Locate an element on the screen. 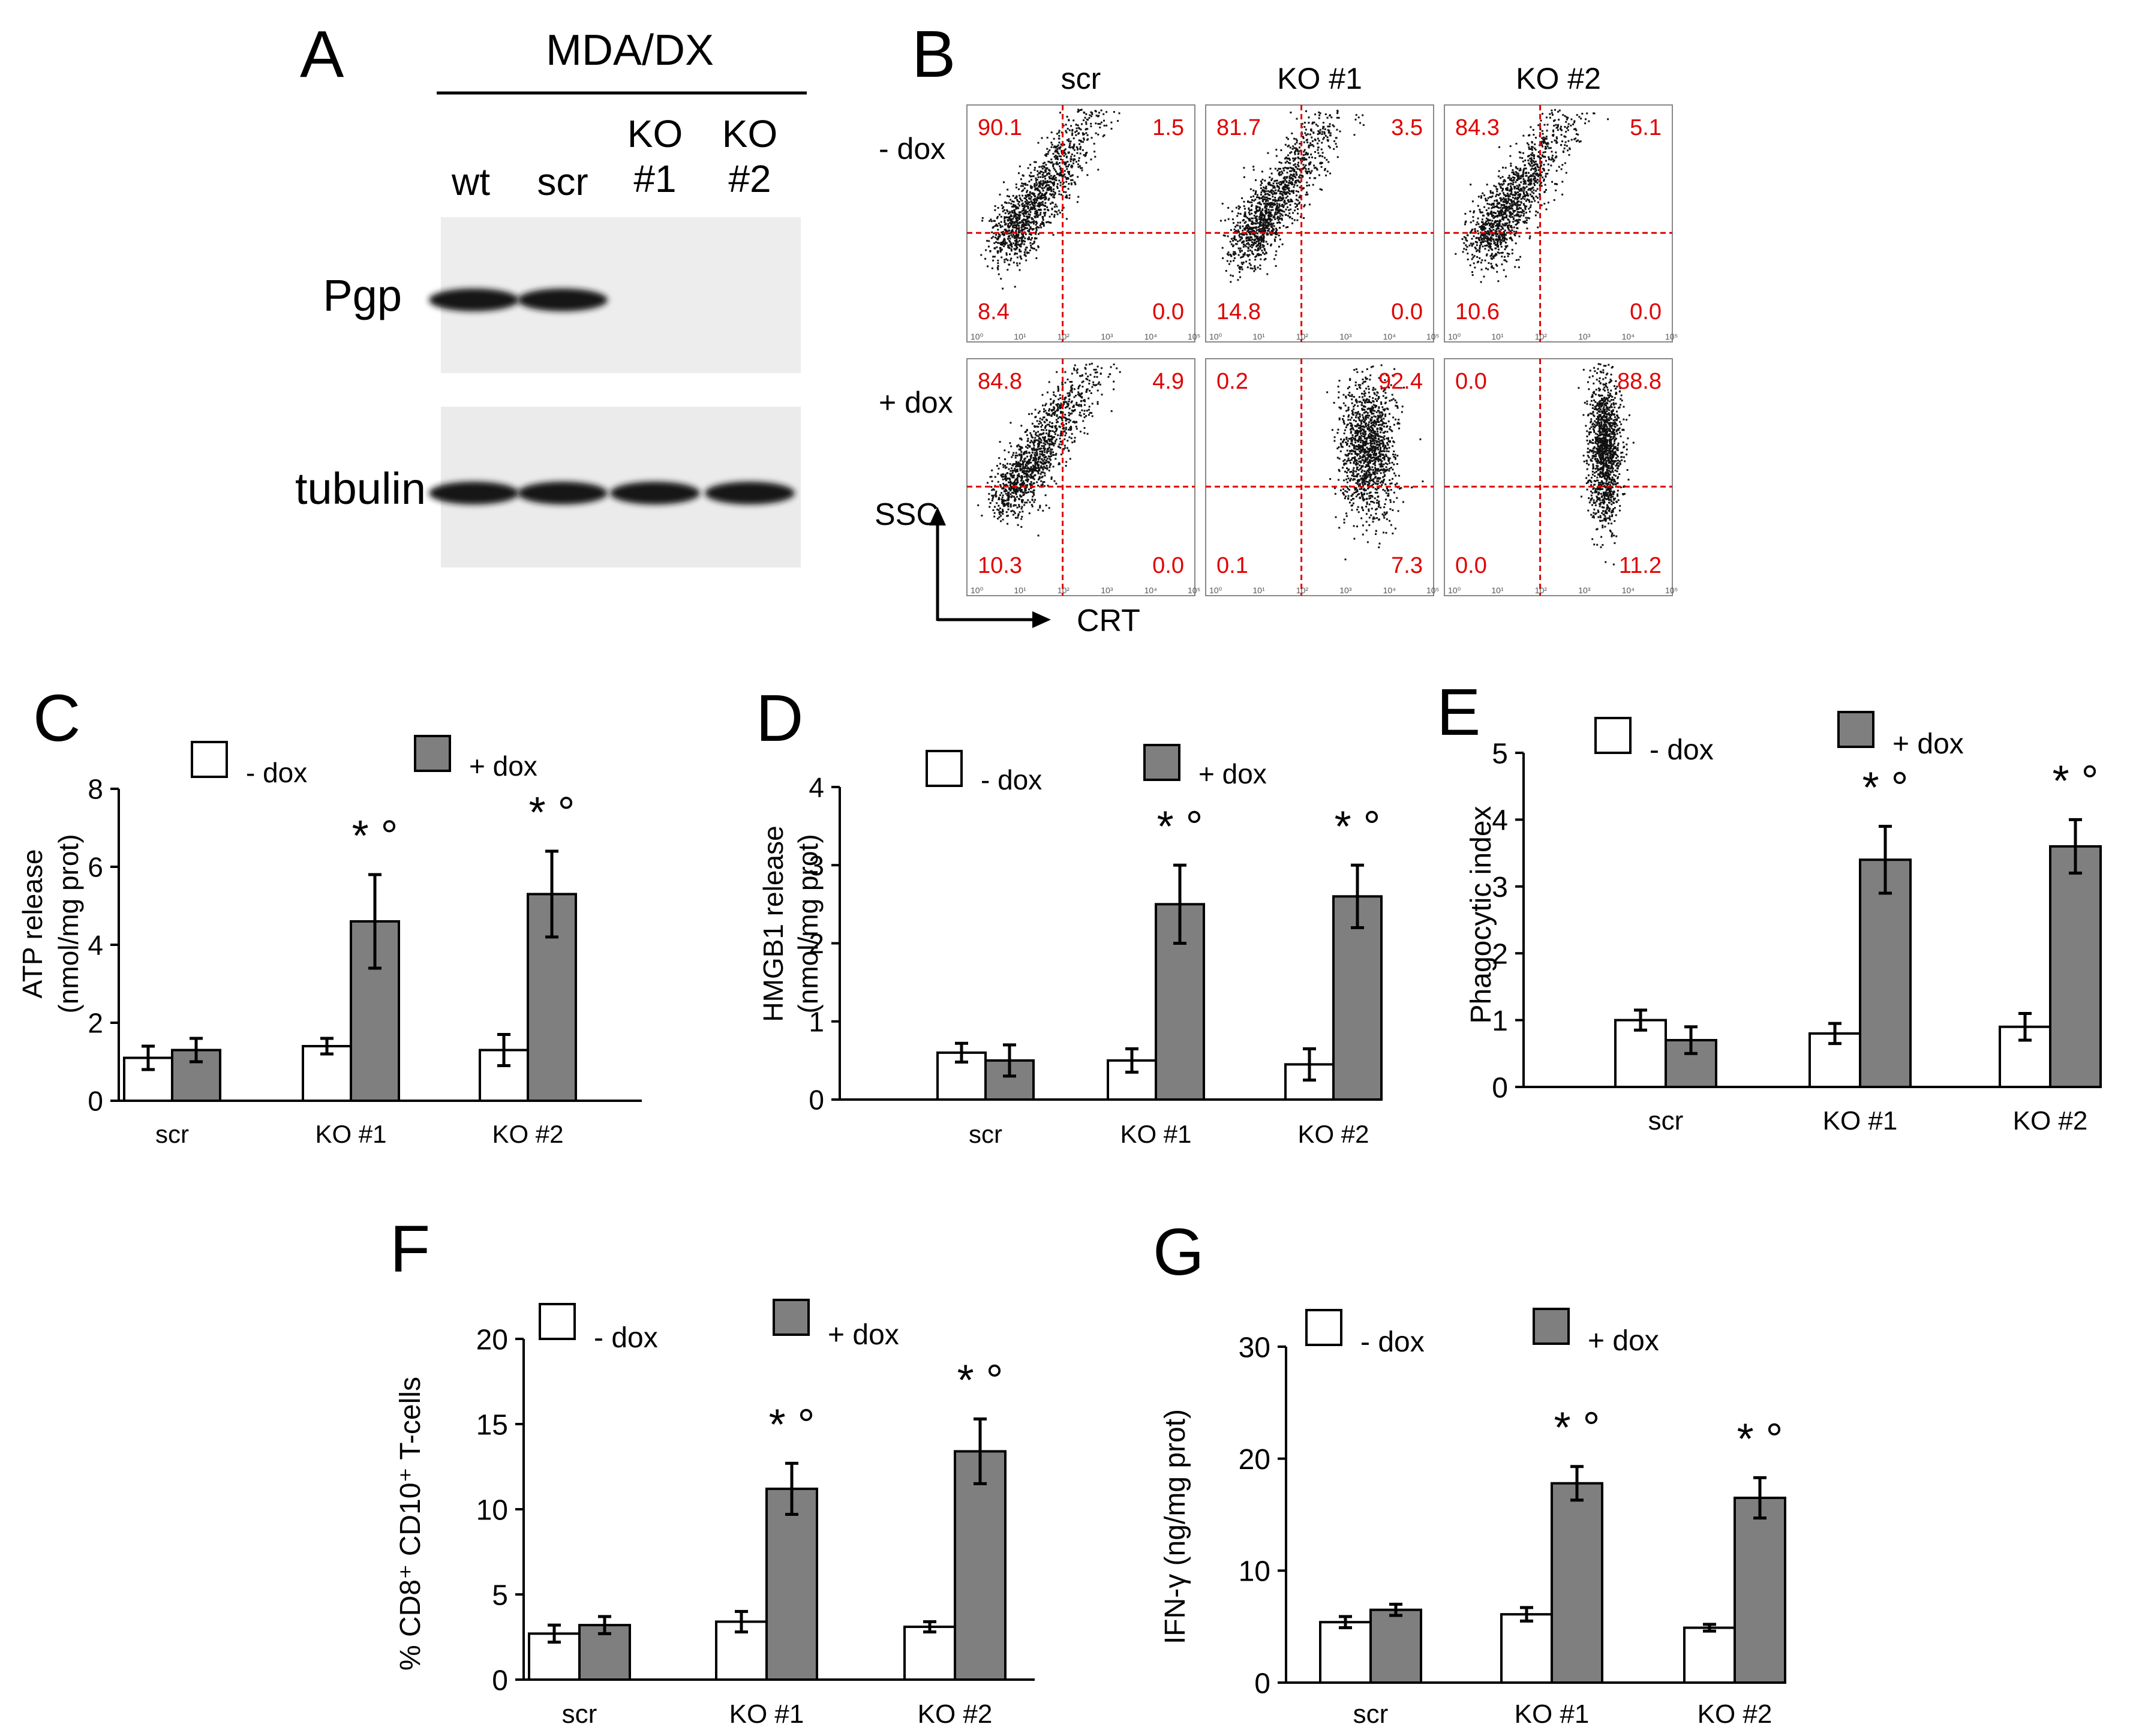 This screenshot has width=2145, height=1736. flow-tick-label: 10³ is located at coordinates (1584, 336).